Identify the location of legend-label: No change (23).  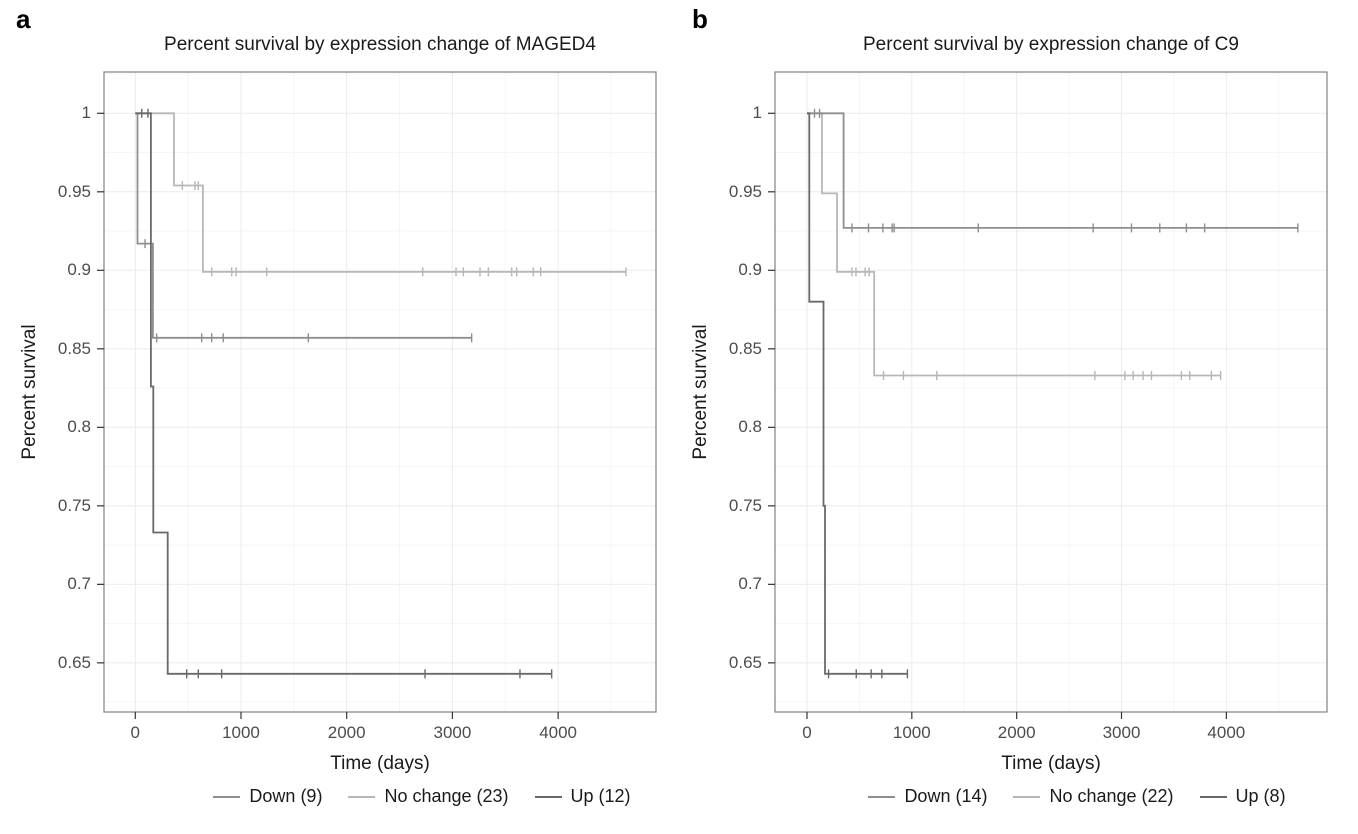
(446, 796).